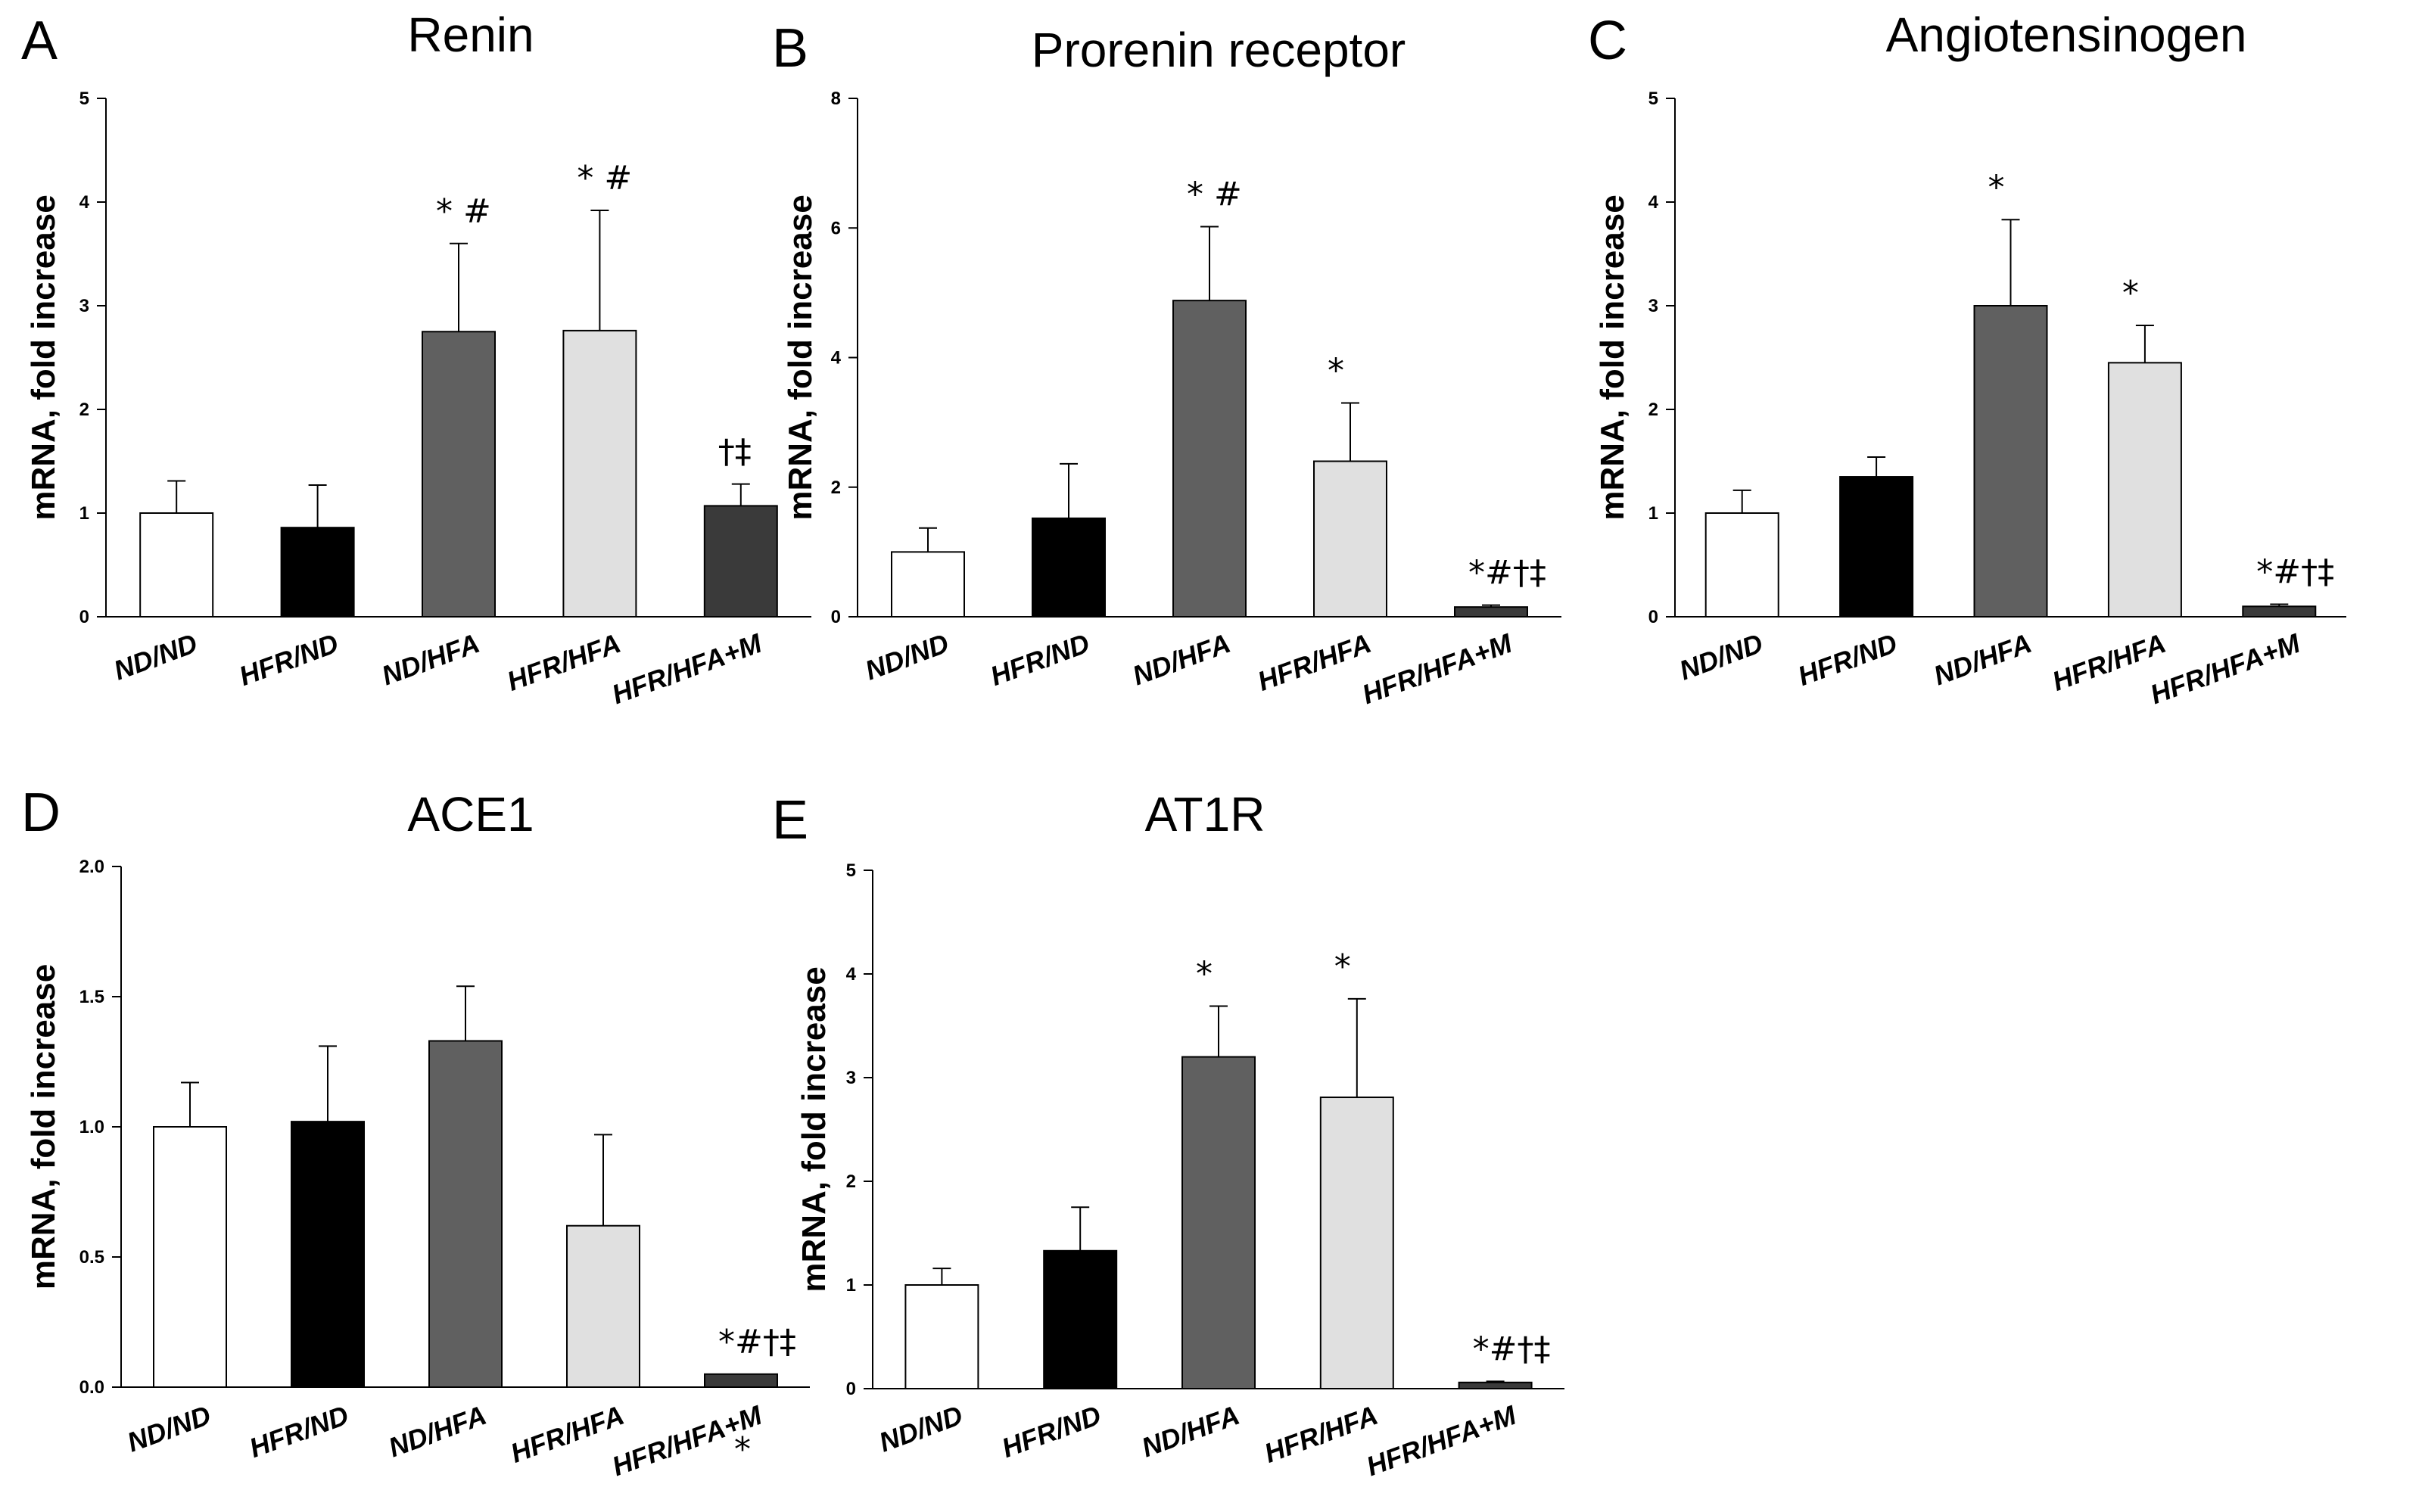 The height and width of the screenshot is (1512, 2422). Describe the element at coordinates (92, 1257) in the screenshot. I see `y-tick-label: 0.5` at that location.